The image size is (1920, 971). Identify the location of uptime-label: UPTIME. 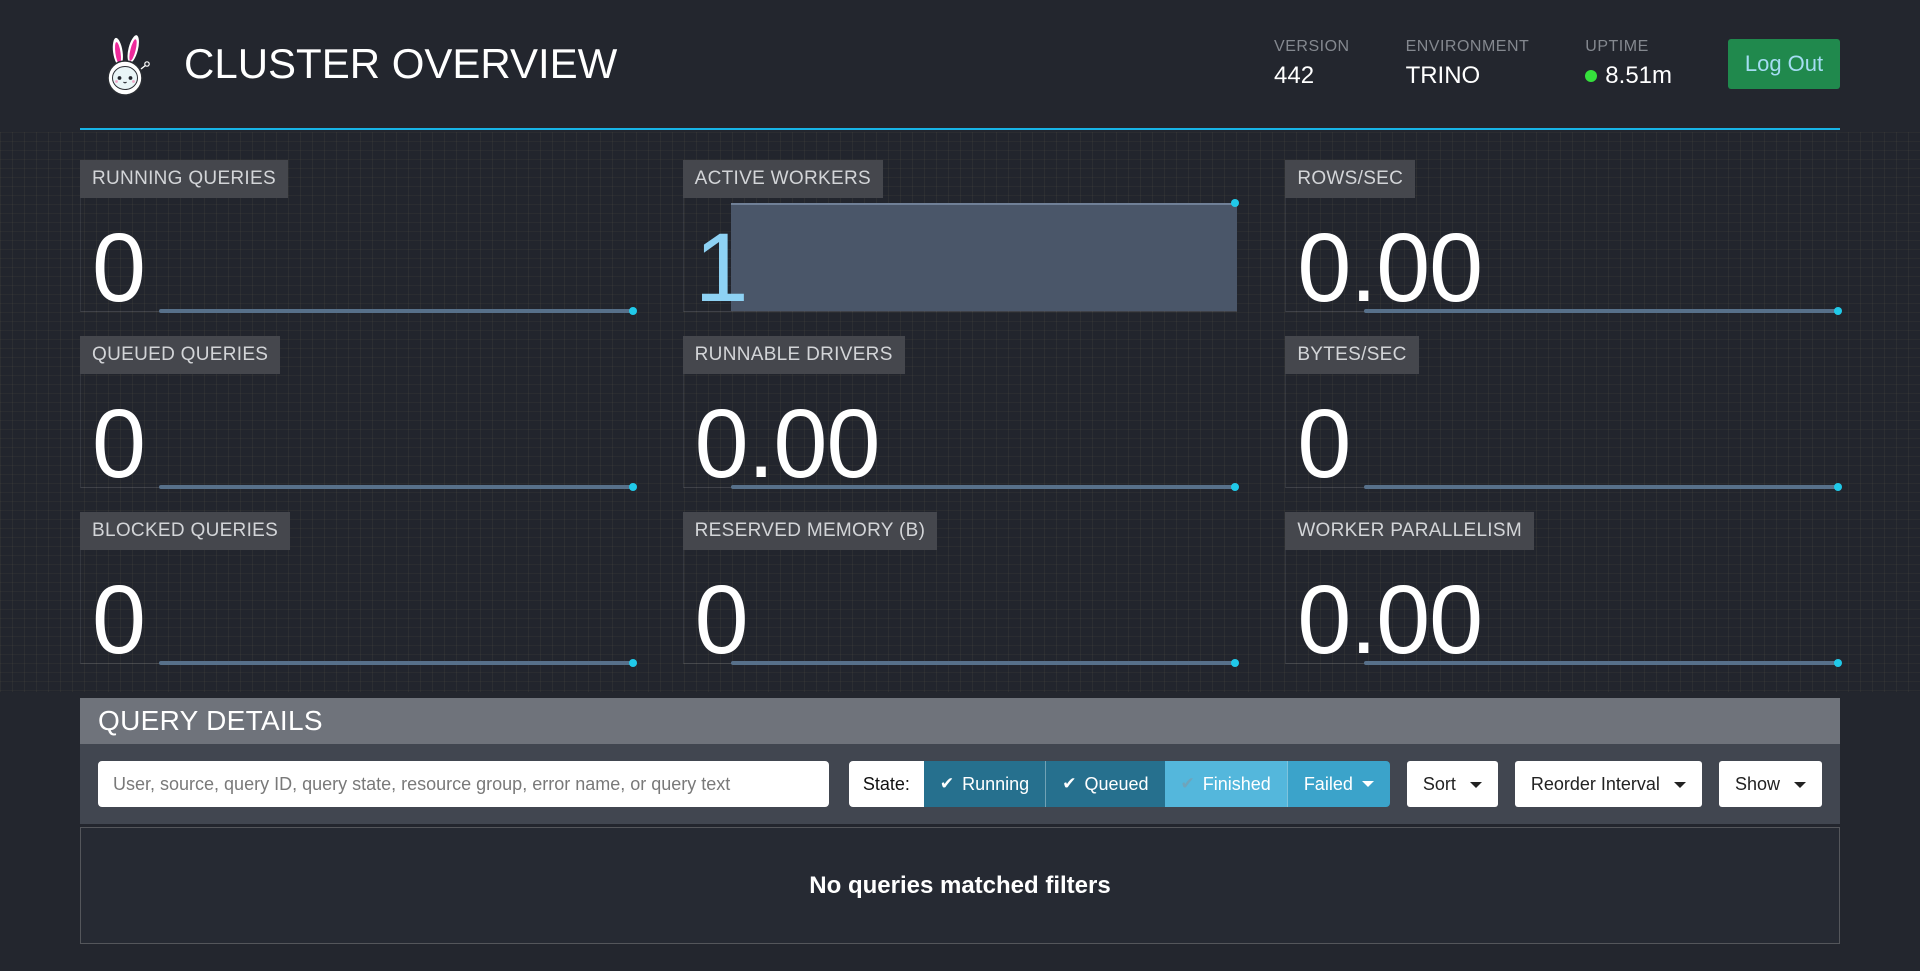
(1617, 46).